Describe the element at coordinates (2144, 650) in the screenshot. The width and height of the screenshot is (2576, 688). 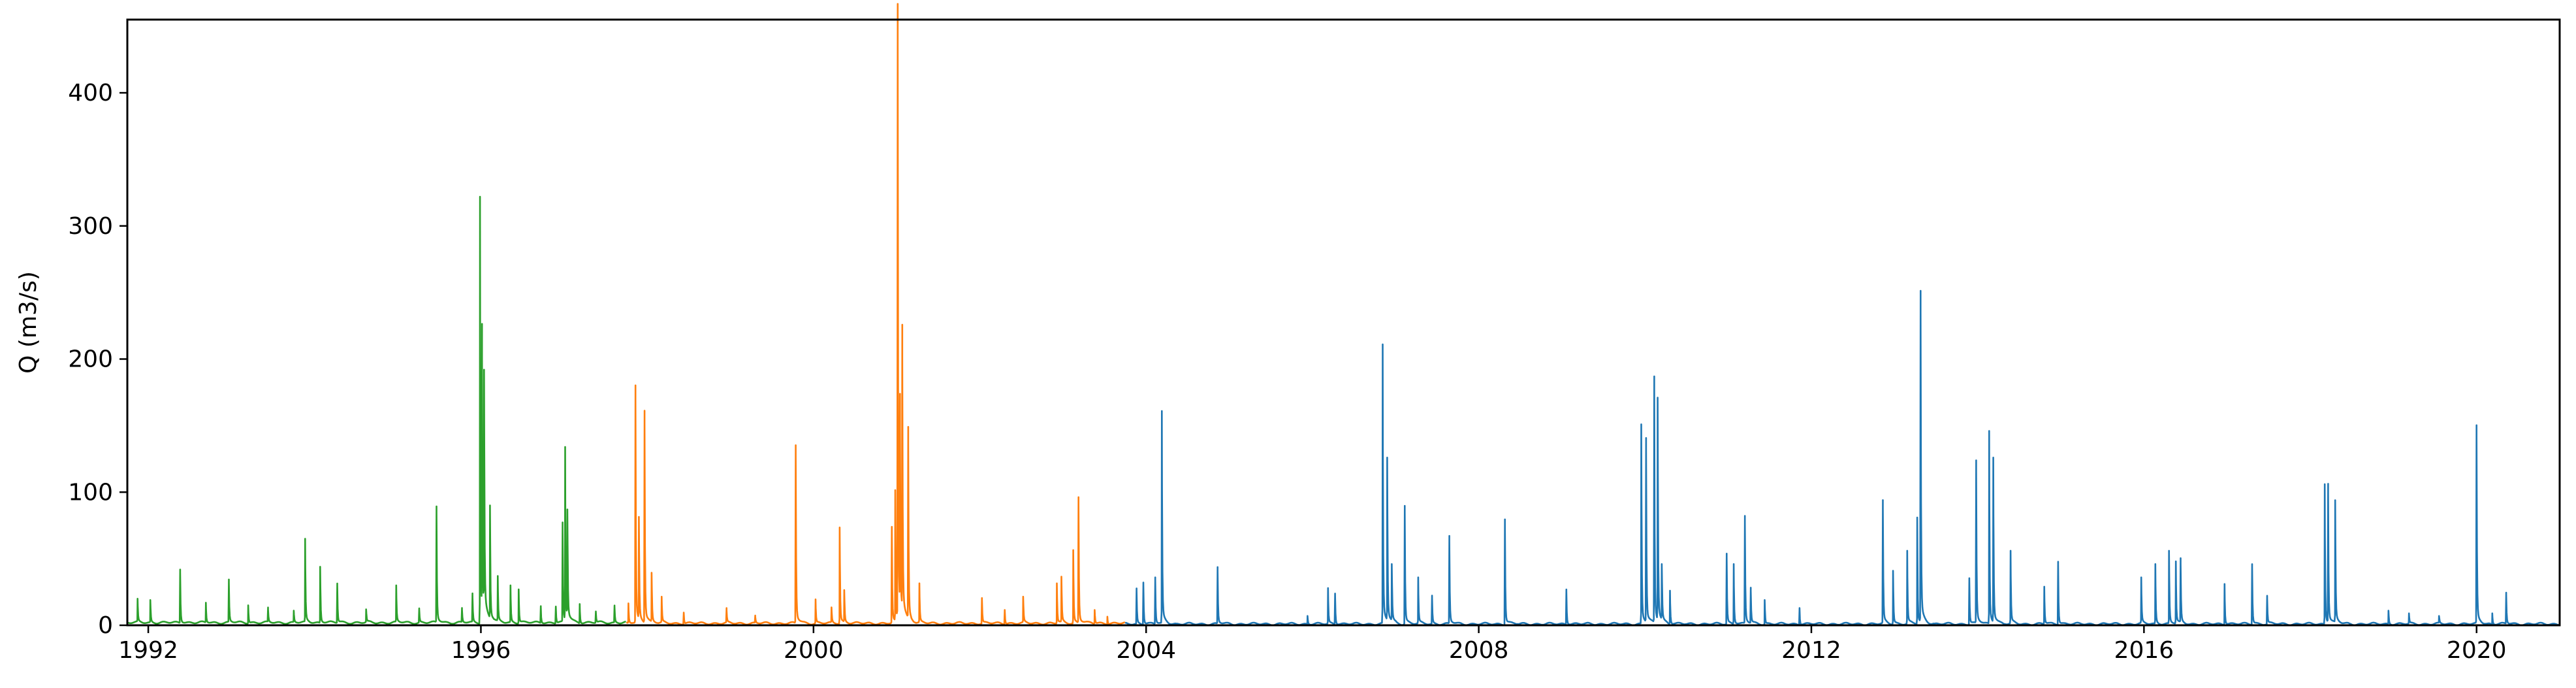
I see `x-tick-label: 2016` at that location.